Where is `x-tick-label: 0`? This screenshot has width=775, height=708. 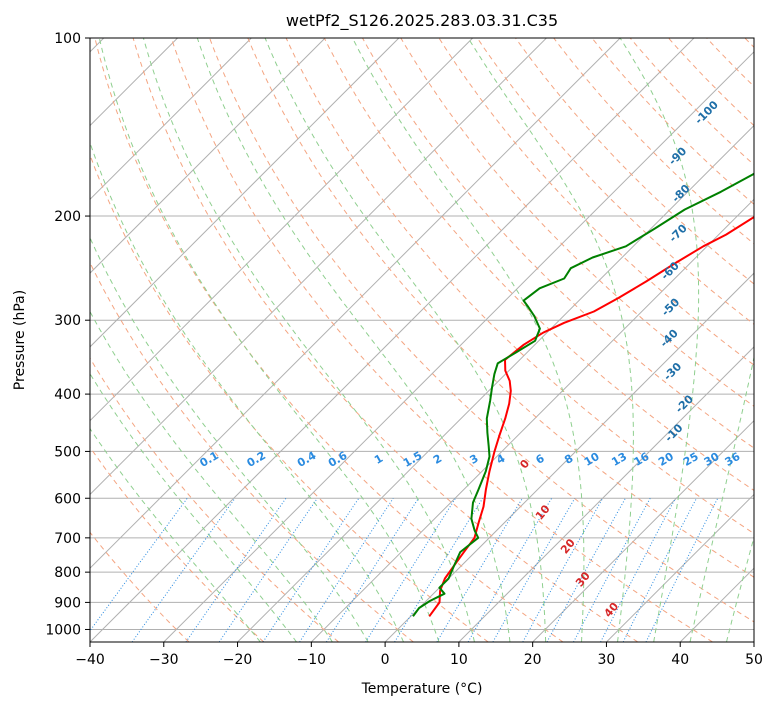 x-tick-label: 0 is located at coordinates (385, 660).